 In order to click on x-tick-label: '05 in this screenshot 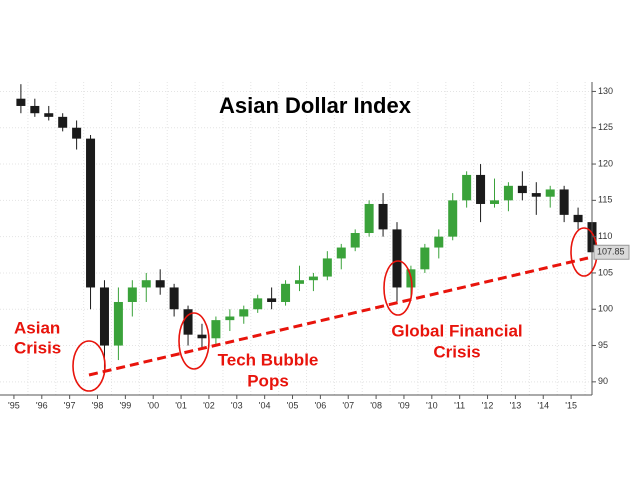, I will do `click(293, 405)`.